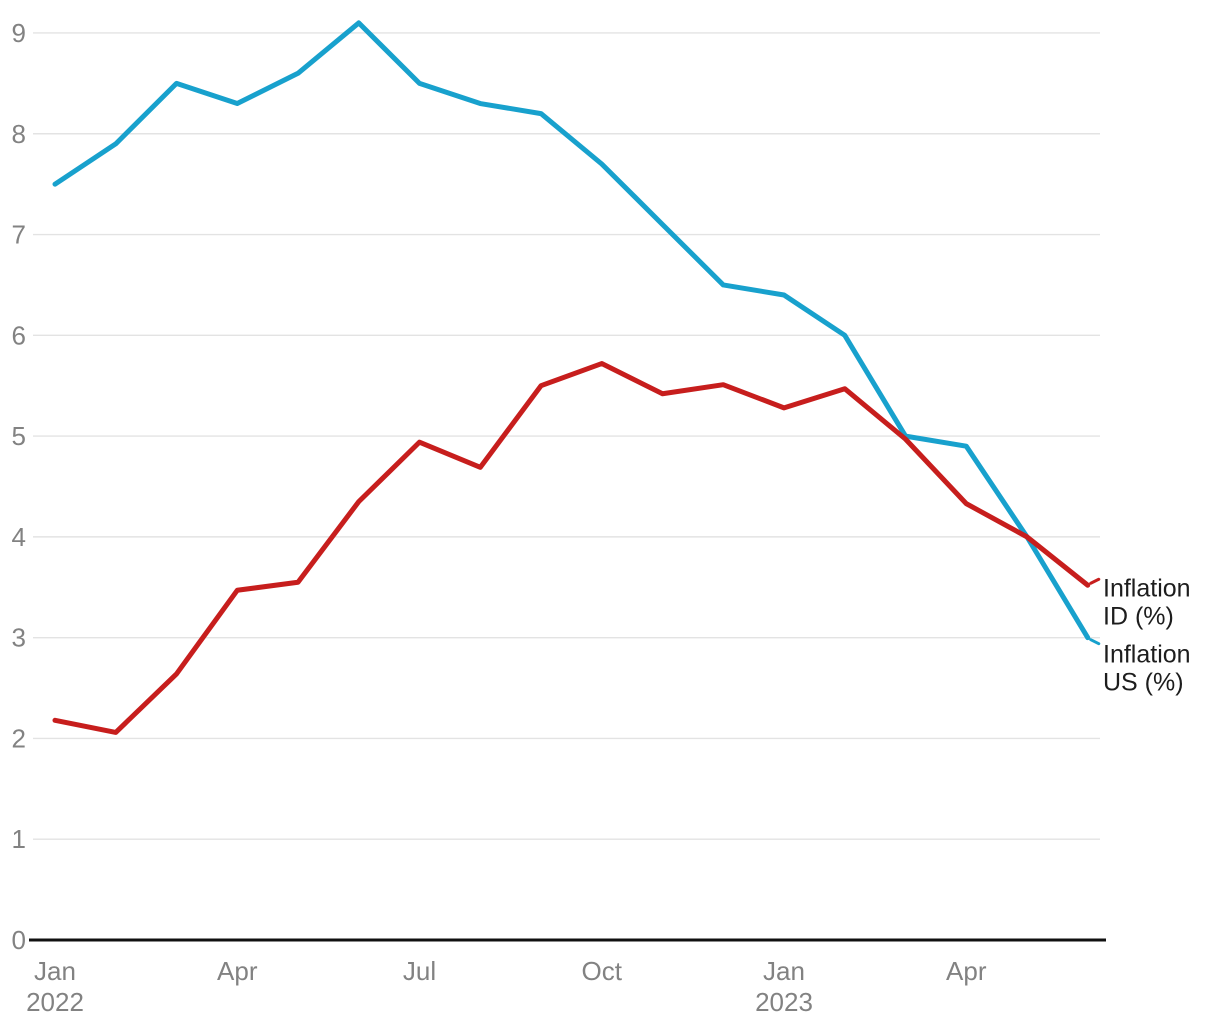 This screenshot has height=1020, width=1220. I want to click on label-layer: Inflation ID (%) Inflation US (%), so click(1140, 635).